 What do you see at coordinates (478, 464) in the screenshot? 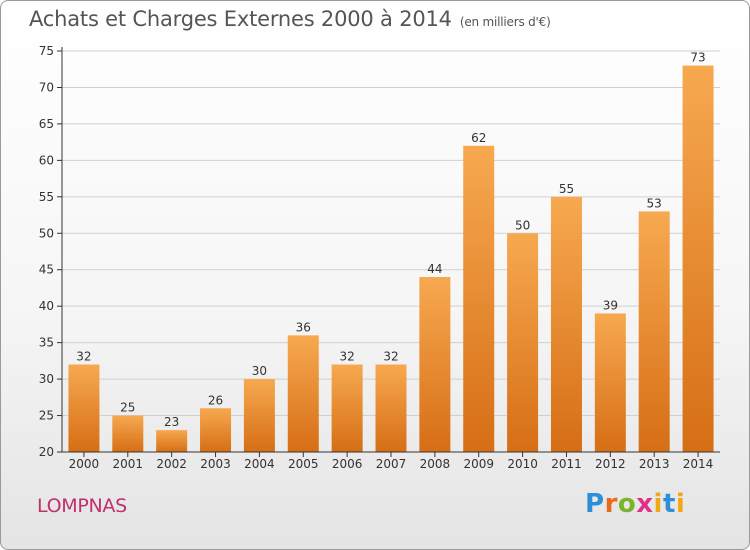
I see `x-tick-label: 2009` at bounding box center [478, 464].